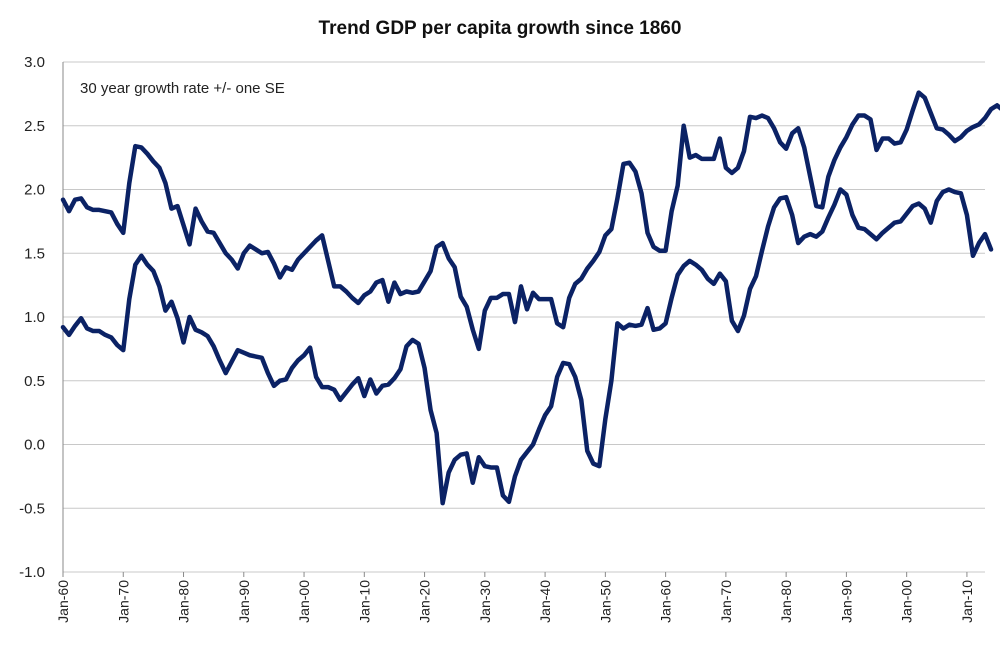  I want to click on y-tick-label: 3.0, so click(34, 62).